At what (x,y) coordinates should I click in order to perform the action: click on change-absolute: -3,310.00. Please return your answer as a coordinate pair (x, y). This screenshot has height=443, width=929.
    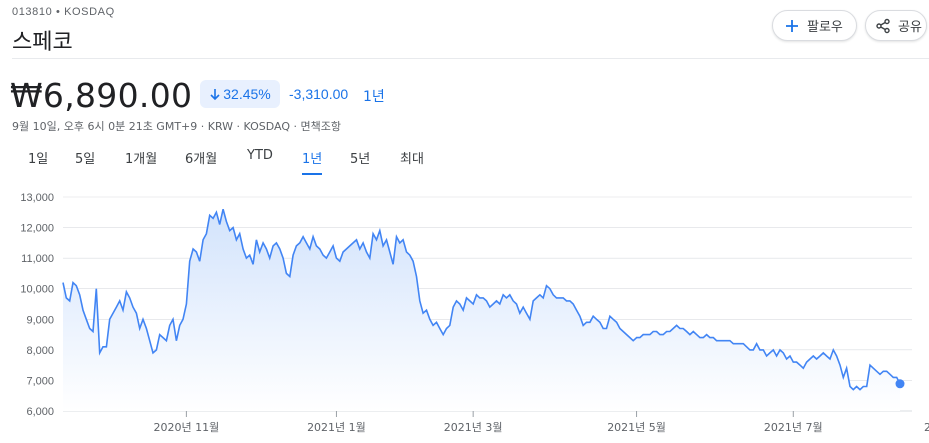
    Looking at the image, I should click on (319, 94).